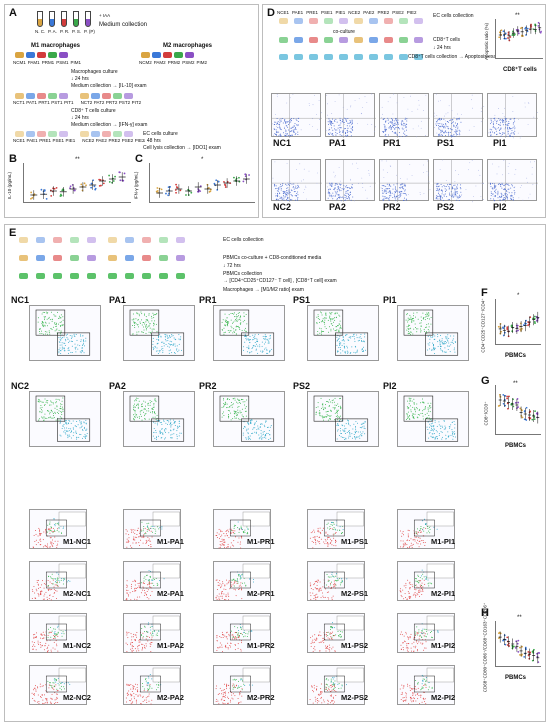 This screenshot has width=550, height=726. Describe the element at coordinates (398, 12) in the screenshot. I see `d-lbl-8: PSE2` at that location.